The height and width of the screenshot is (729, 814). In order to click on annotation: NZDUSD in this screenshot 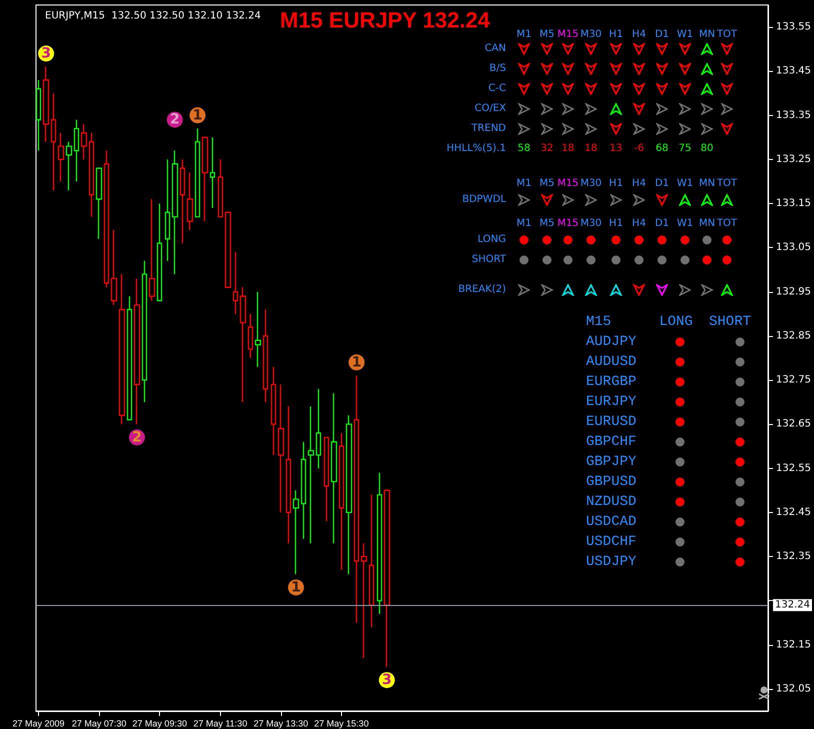, I will do `click(611, 502)`.